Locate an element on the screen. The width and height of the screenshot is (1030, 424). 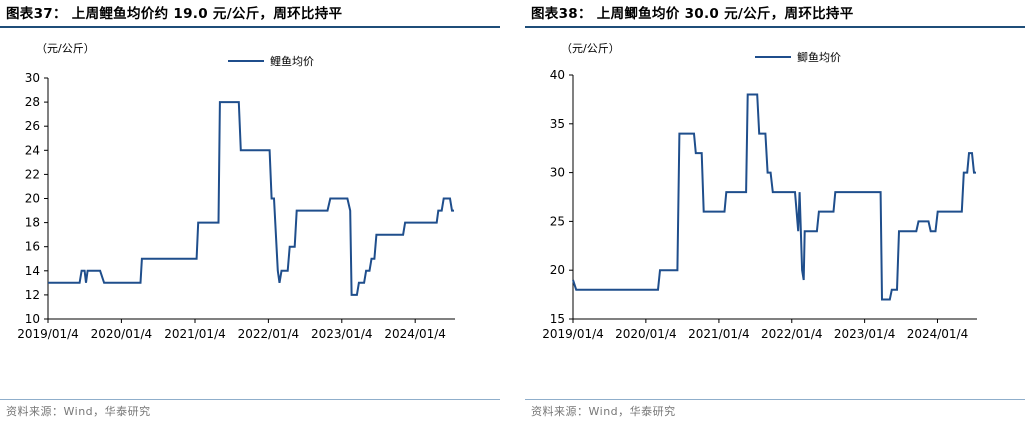
y-tick-label: 25 is located at coordinates (557, 221).